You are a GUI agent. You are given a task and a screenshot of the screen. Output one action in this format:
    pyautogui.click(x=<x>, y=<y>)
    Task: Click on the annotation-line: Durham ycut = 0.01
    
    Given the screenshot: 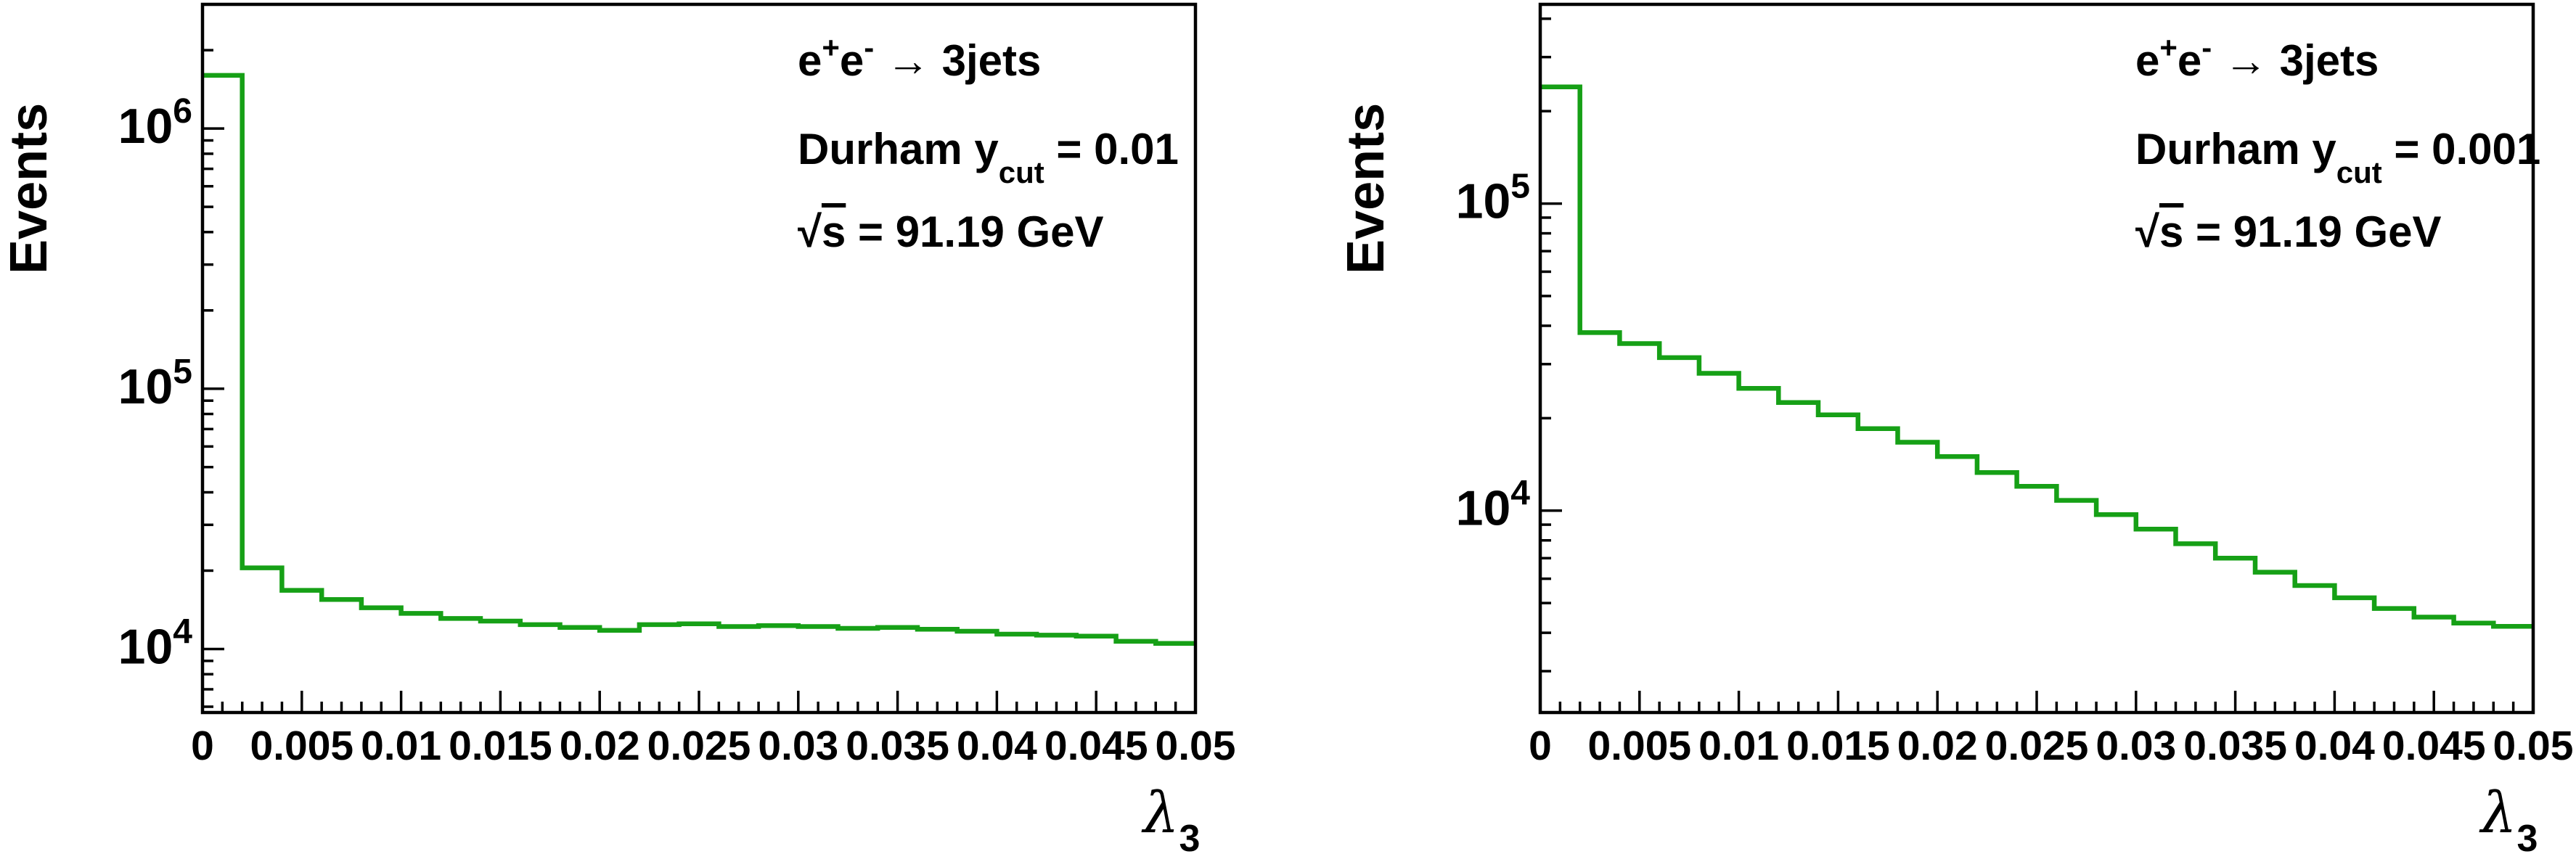 What is the action you would take?
    pyautogui.click(x=989, y=157)
    